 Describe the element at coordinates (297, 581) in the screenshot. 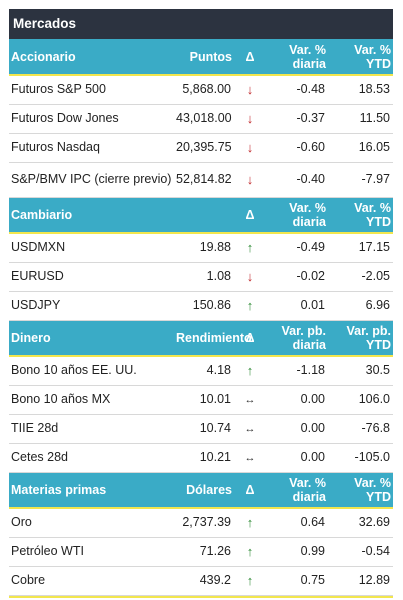

I see `daily-change: 0.75` at that location.